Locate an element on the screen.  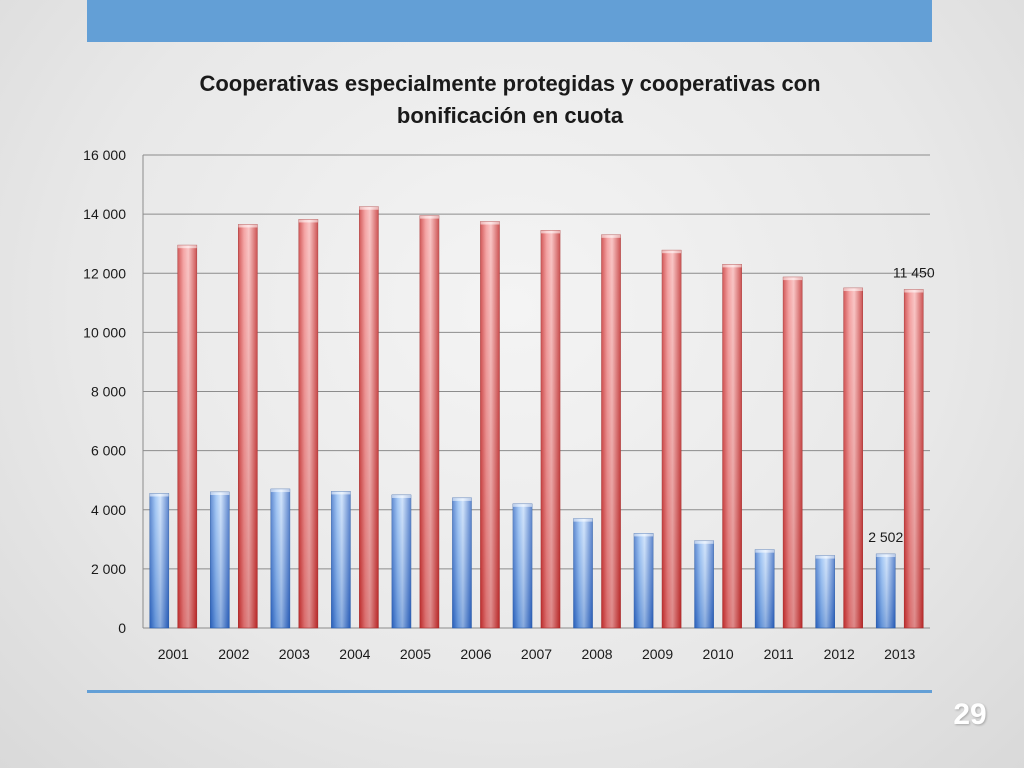
bar-shade-series-2-2012 is located at coordinates (853, 458).